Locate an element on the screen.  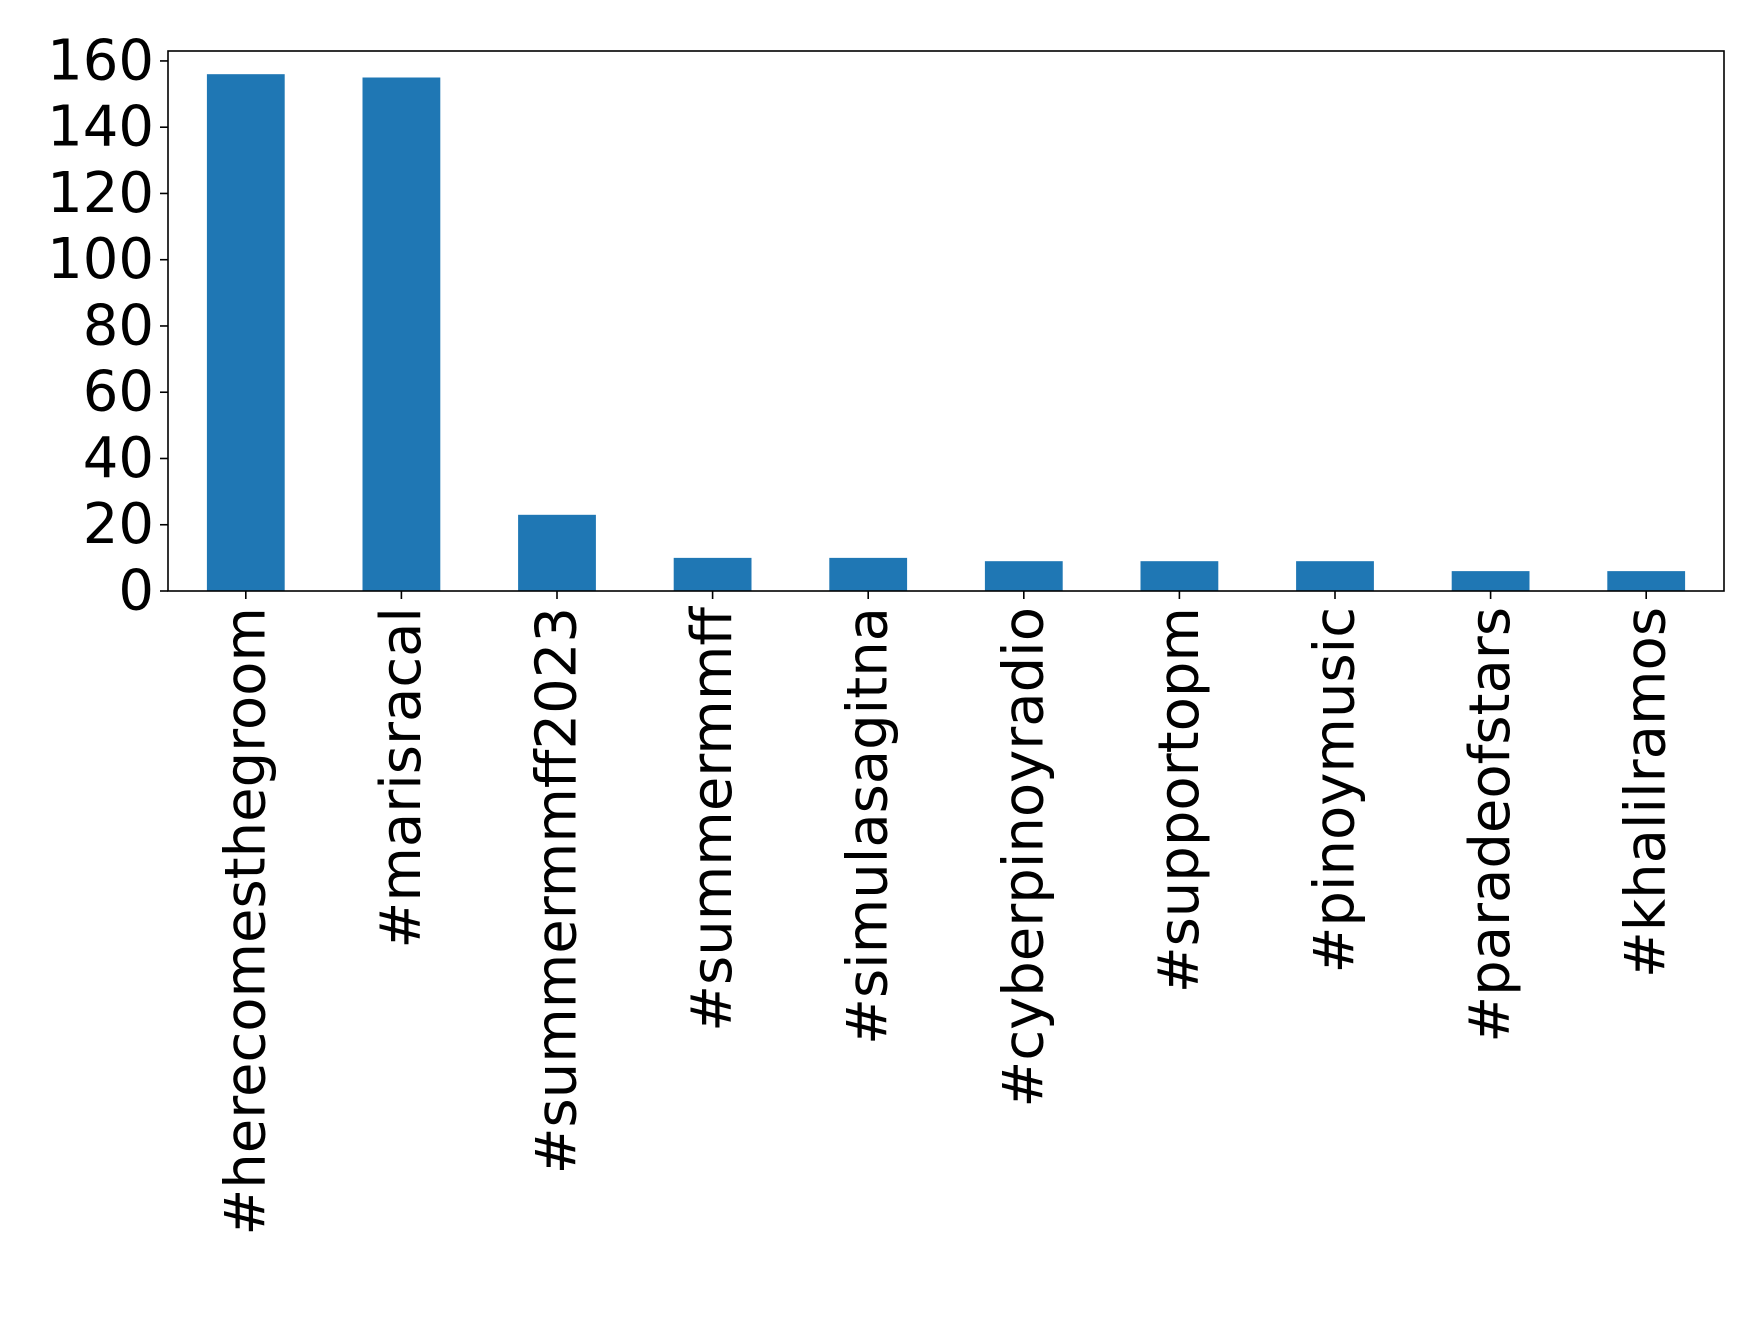
x-tick-label: #summermmff is located at coordinates (712, 819).